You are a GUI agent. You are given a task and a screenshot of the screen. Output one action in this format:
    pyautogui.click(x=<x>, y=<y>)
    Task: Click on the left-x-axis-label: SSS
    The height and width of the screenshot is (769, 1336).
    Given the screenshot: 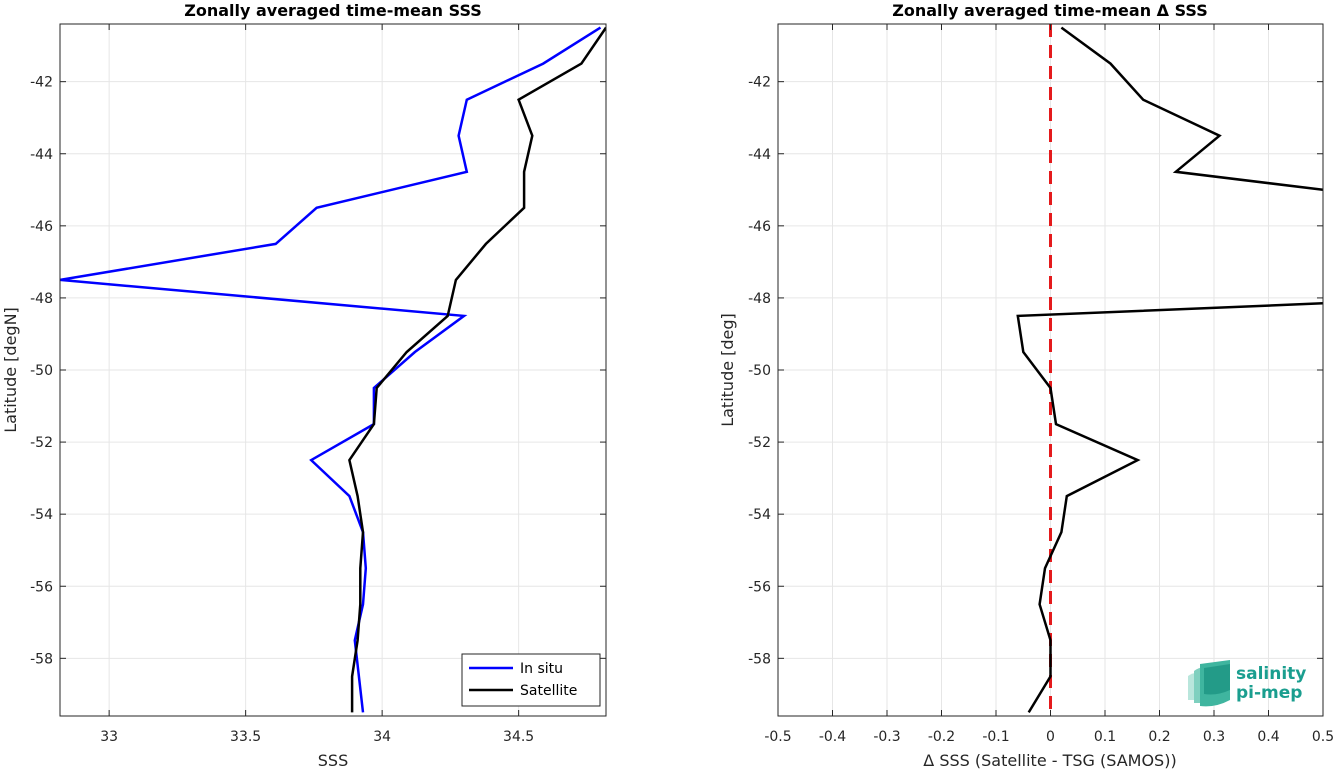 What is the action you would take?
    pyautogui.click(x=333, y=760)
    